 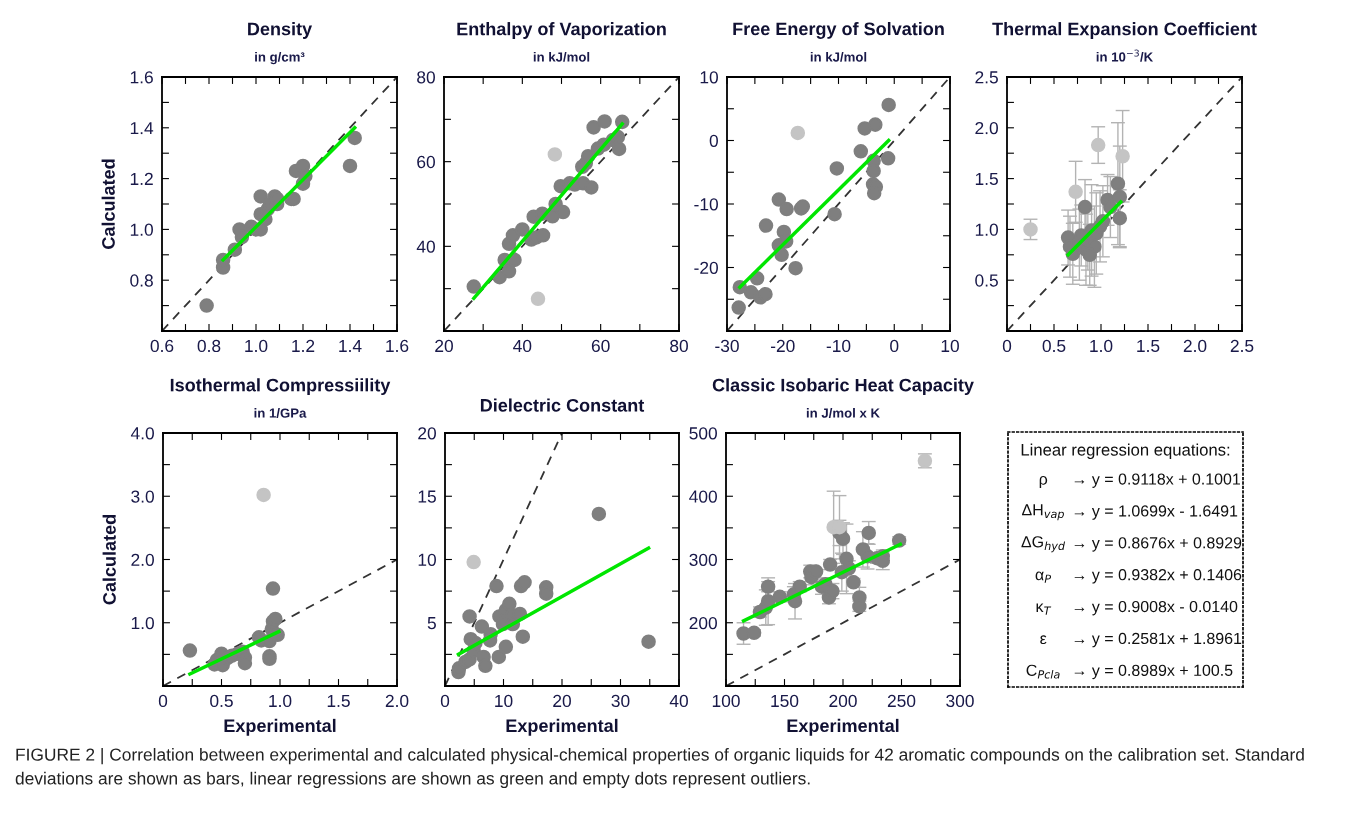 I want to click on y-tick-label: 1.6, so click(x=141, y=77).